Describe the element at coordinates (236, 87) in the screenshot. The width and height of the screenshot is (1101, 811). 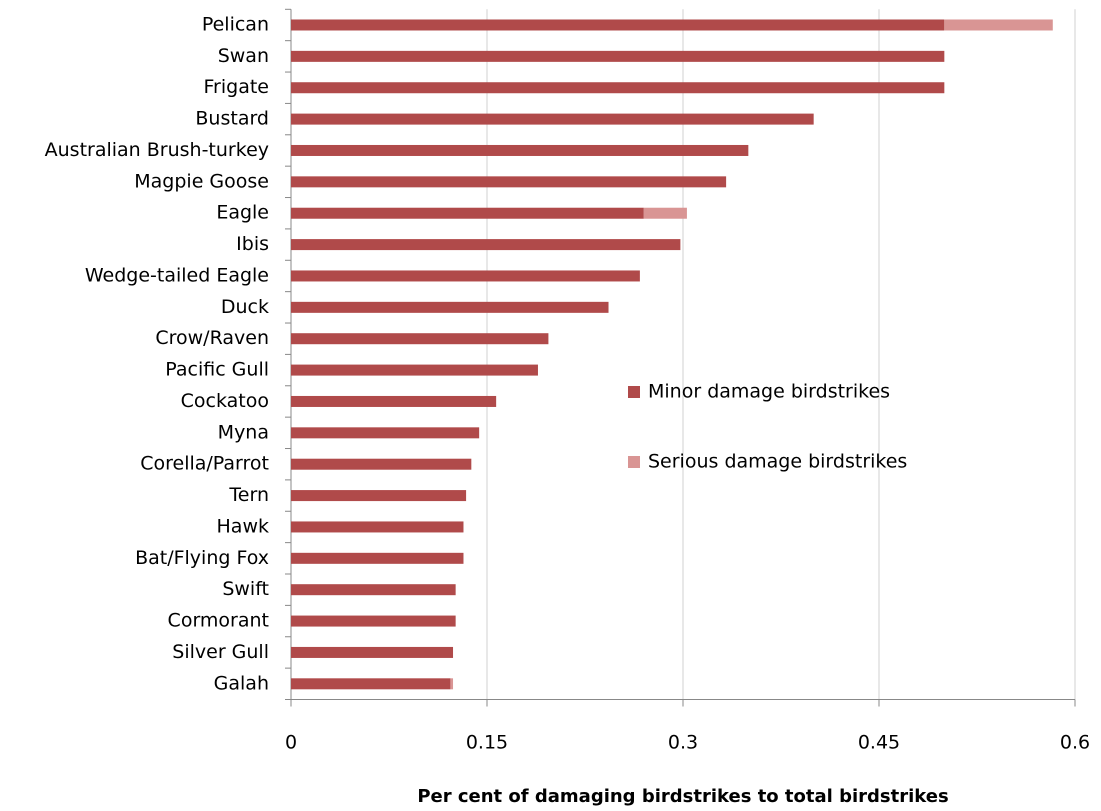
I see `y-tick-label: Frigate` at that location.